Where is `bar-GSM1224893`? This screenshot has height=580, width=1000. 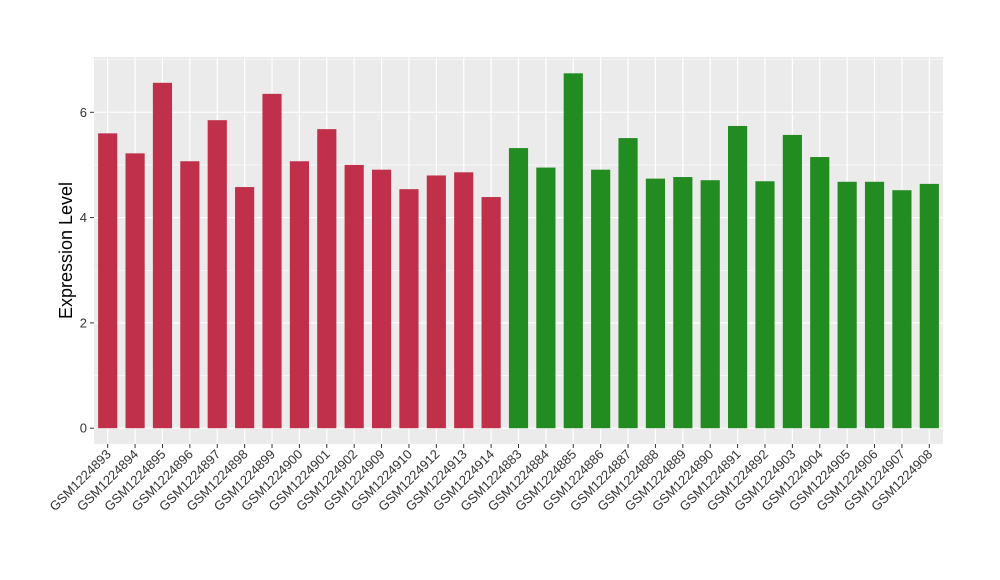
bar-GSM1224893 is located at coordinates (108, 281).